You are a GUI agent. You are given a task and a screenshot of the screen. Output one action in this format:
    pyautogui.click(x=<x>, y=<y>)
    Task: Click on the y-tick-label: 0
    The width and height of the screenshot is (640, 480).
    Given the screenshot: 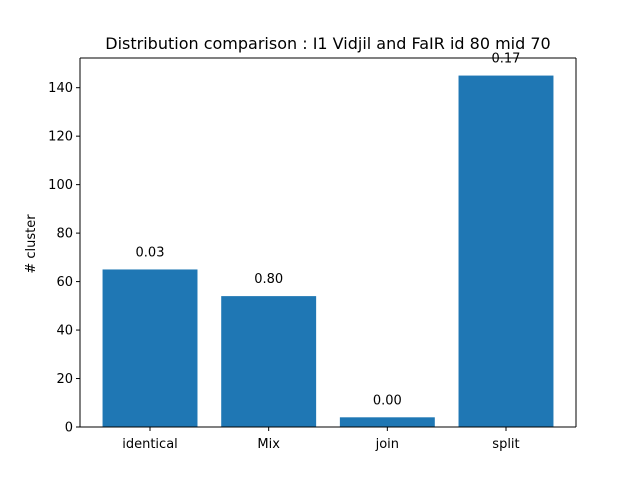 What is the action you would take?
    pyautogui.click(x=69, y=428)
    